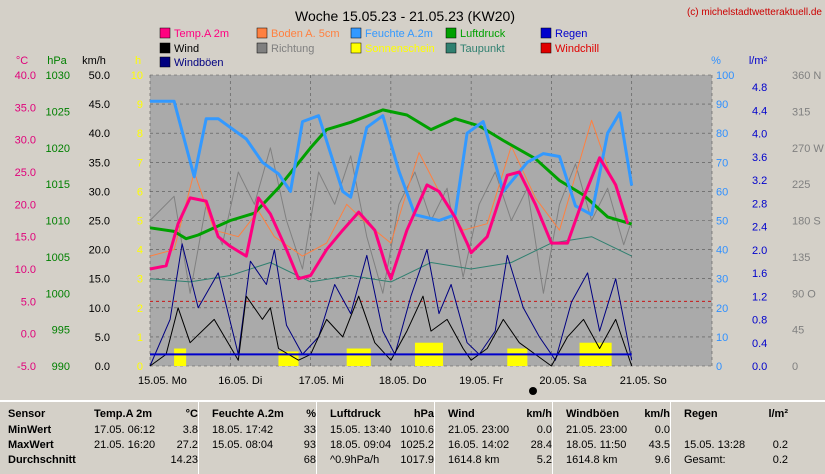 The height and width of the screenshot is (474, 825). Describe the element at coordinates (25, 270) in the screenshot. I see `tick-temp: 10.0` at that location.